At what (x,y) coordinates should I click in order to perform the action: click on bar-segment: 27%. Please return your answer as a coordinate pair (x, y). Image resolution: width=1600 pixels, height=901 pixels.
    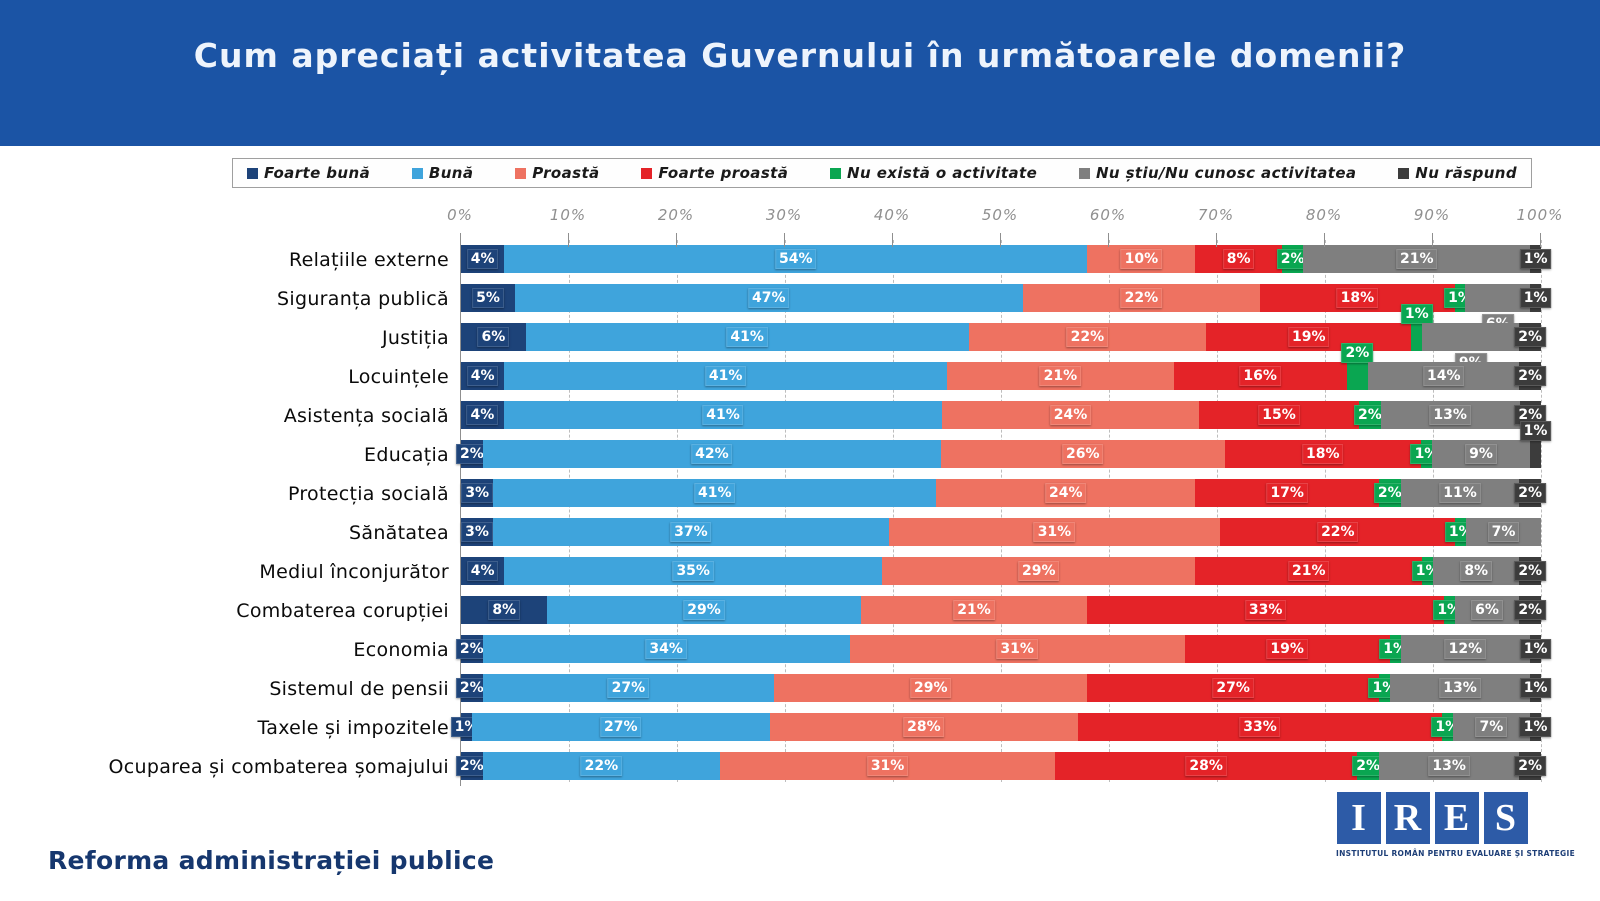
    Looking at the image, I should click on (621, 727).